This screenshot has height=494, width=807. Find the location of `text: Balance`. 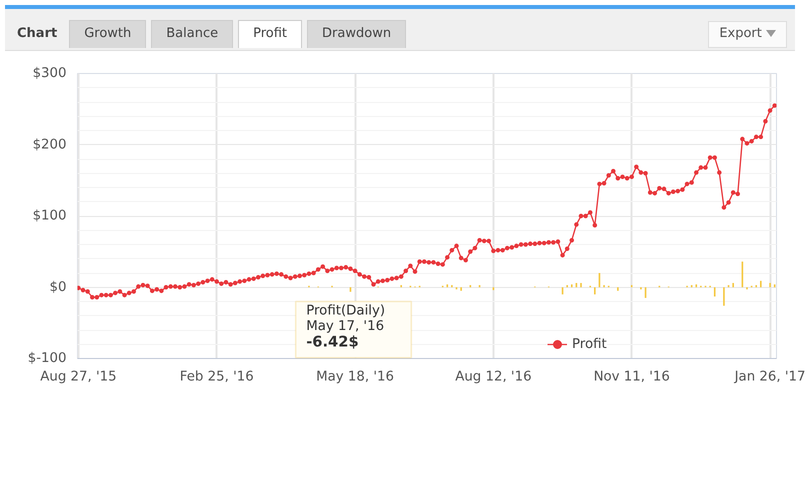

text: Balance is located at coordinates (192, 34).